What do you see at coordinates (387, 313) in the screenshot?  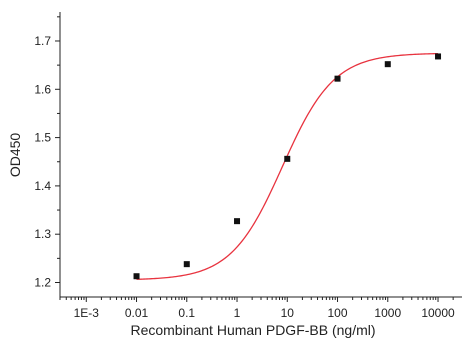 I see `x-tick-label: 1000` at bounding box center [387, 313].